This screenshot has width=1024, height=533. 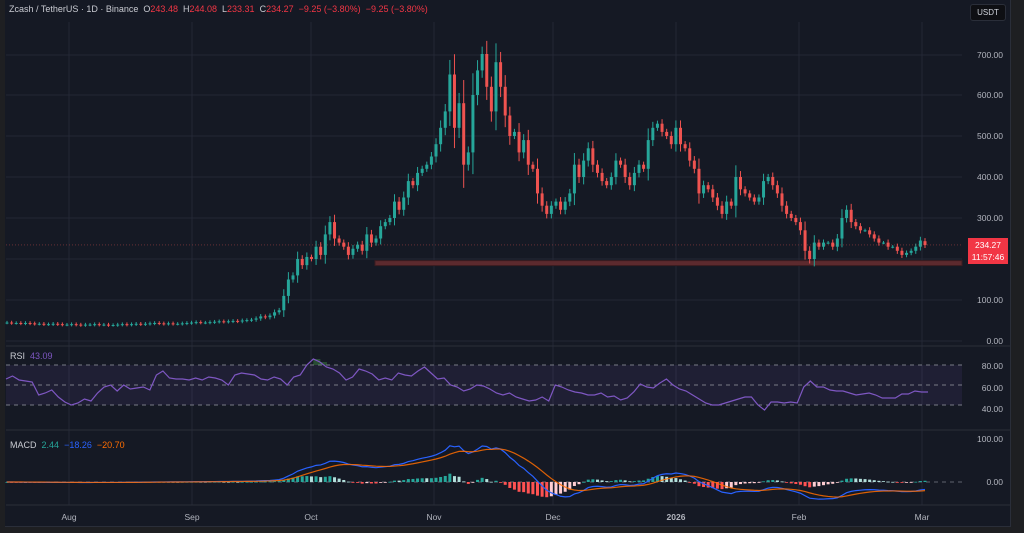 What do you see at coordinates (988, 257) in the screenshot?
I see `bar-countdown: 11:57:46` at bounding box center [988, 257].